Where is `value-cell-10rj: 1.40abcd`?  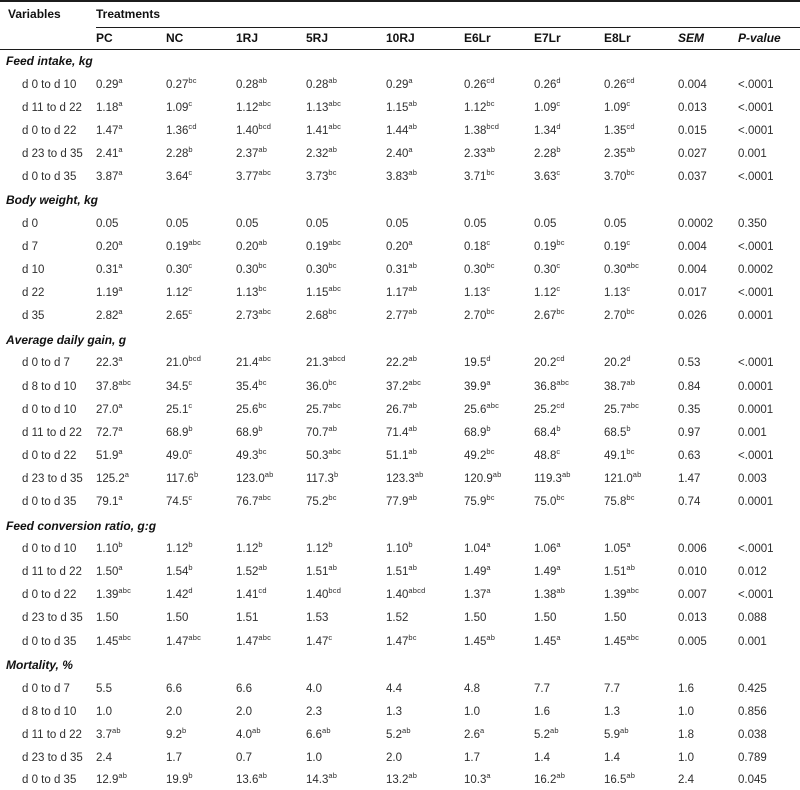 value-cell-10rj: 1.40abcd is located at coordinates (406, 594).